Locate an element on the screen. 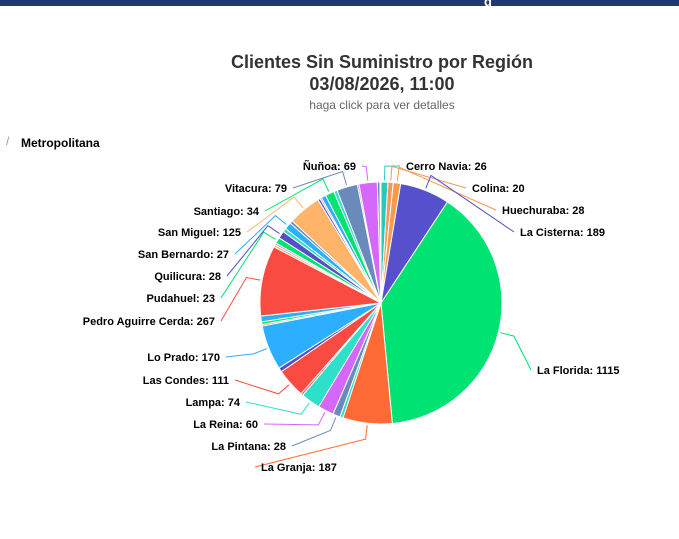  data-label-san-bernardo: San Bernardo: 27 is located at coordinates (183, 255).